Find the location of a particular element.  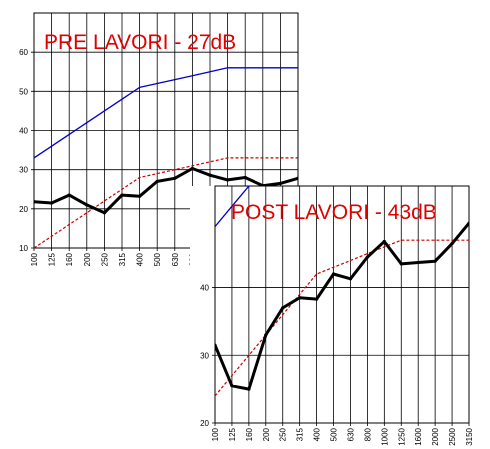

pre-y-tick-label: 60 is located at coordinates (23, 52).